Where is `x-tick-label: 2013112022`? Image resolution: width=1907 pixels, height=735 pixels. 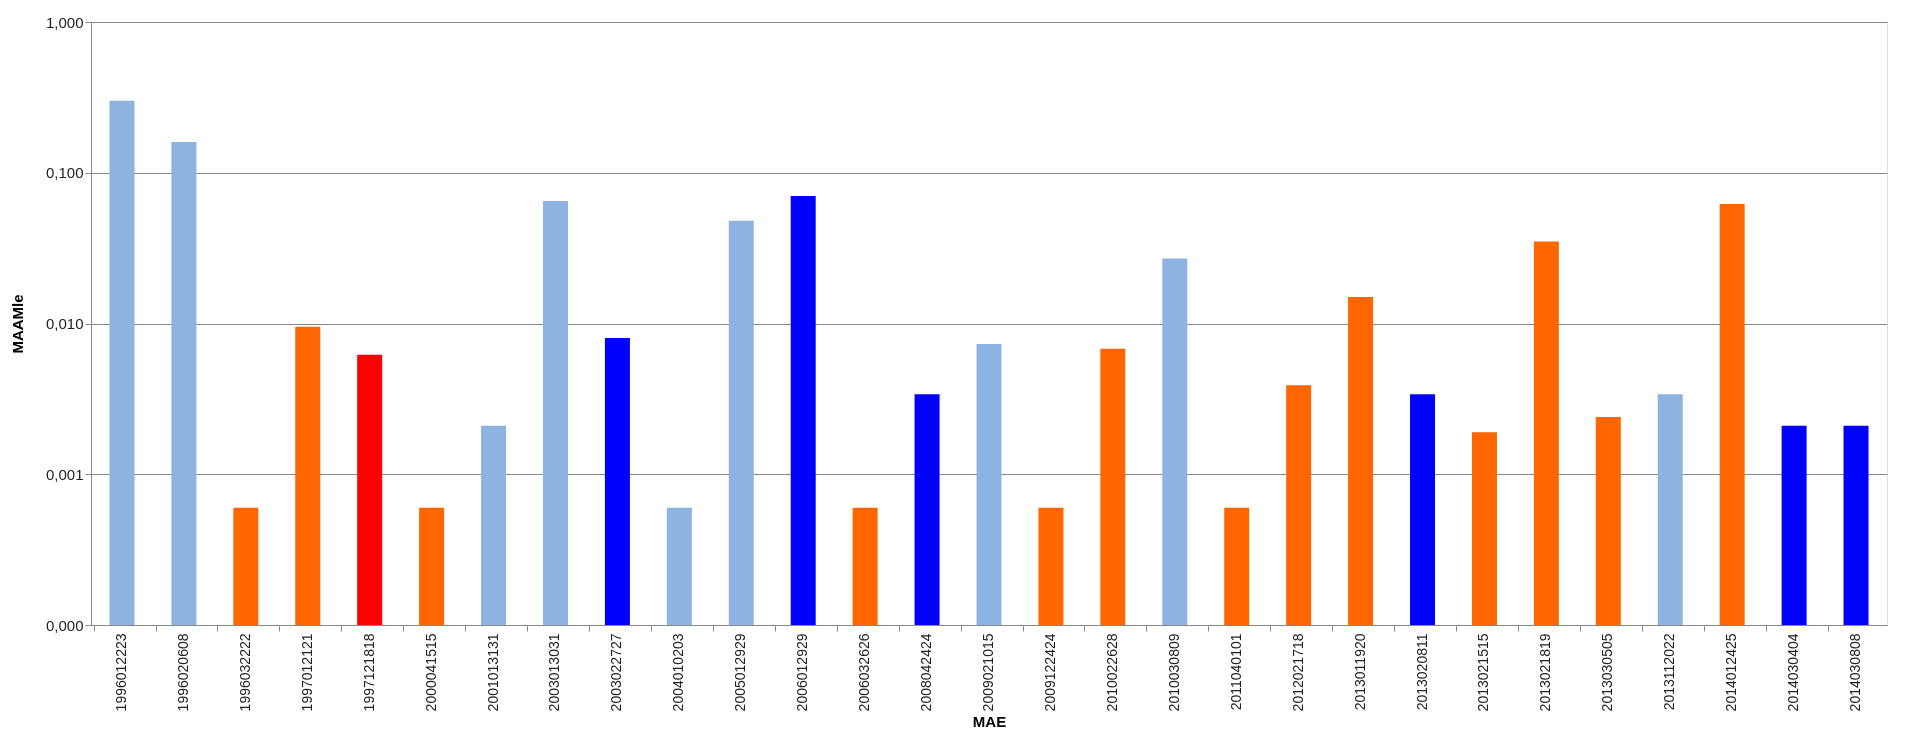 x-tick-label: 2013112022 is located at coordinates (1669, 672).